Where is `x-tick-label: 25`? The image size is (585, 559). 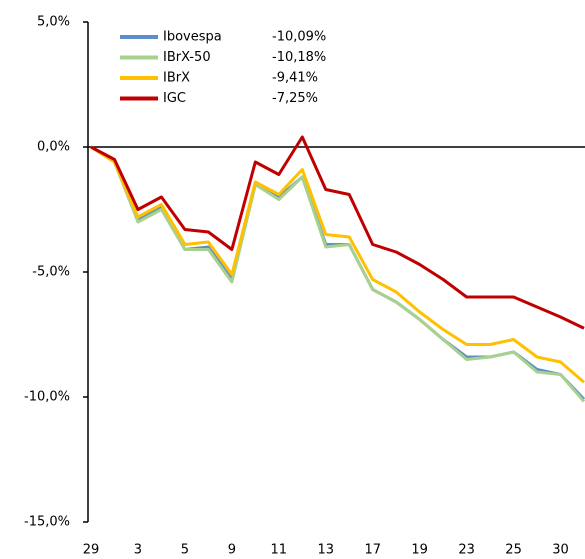 x-tick-label: 25 is located at coordinates (513, 550).